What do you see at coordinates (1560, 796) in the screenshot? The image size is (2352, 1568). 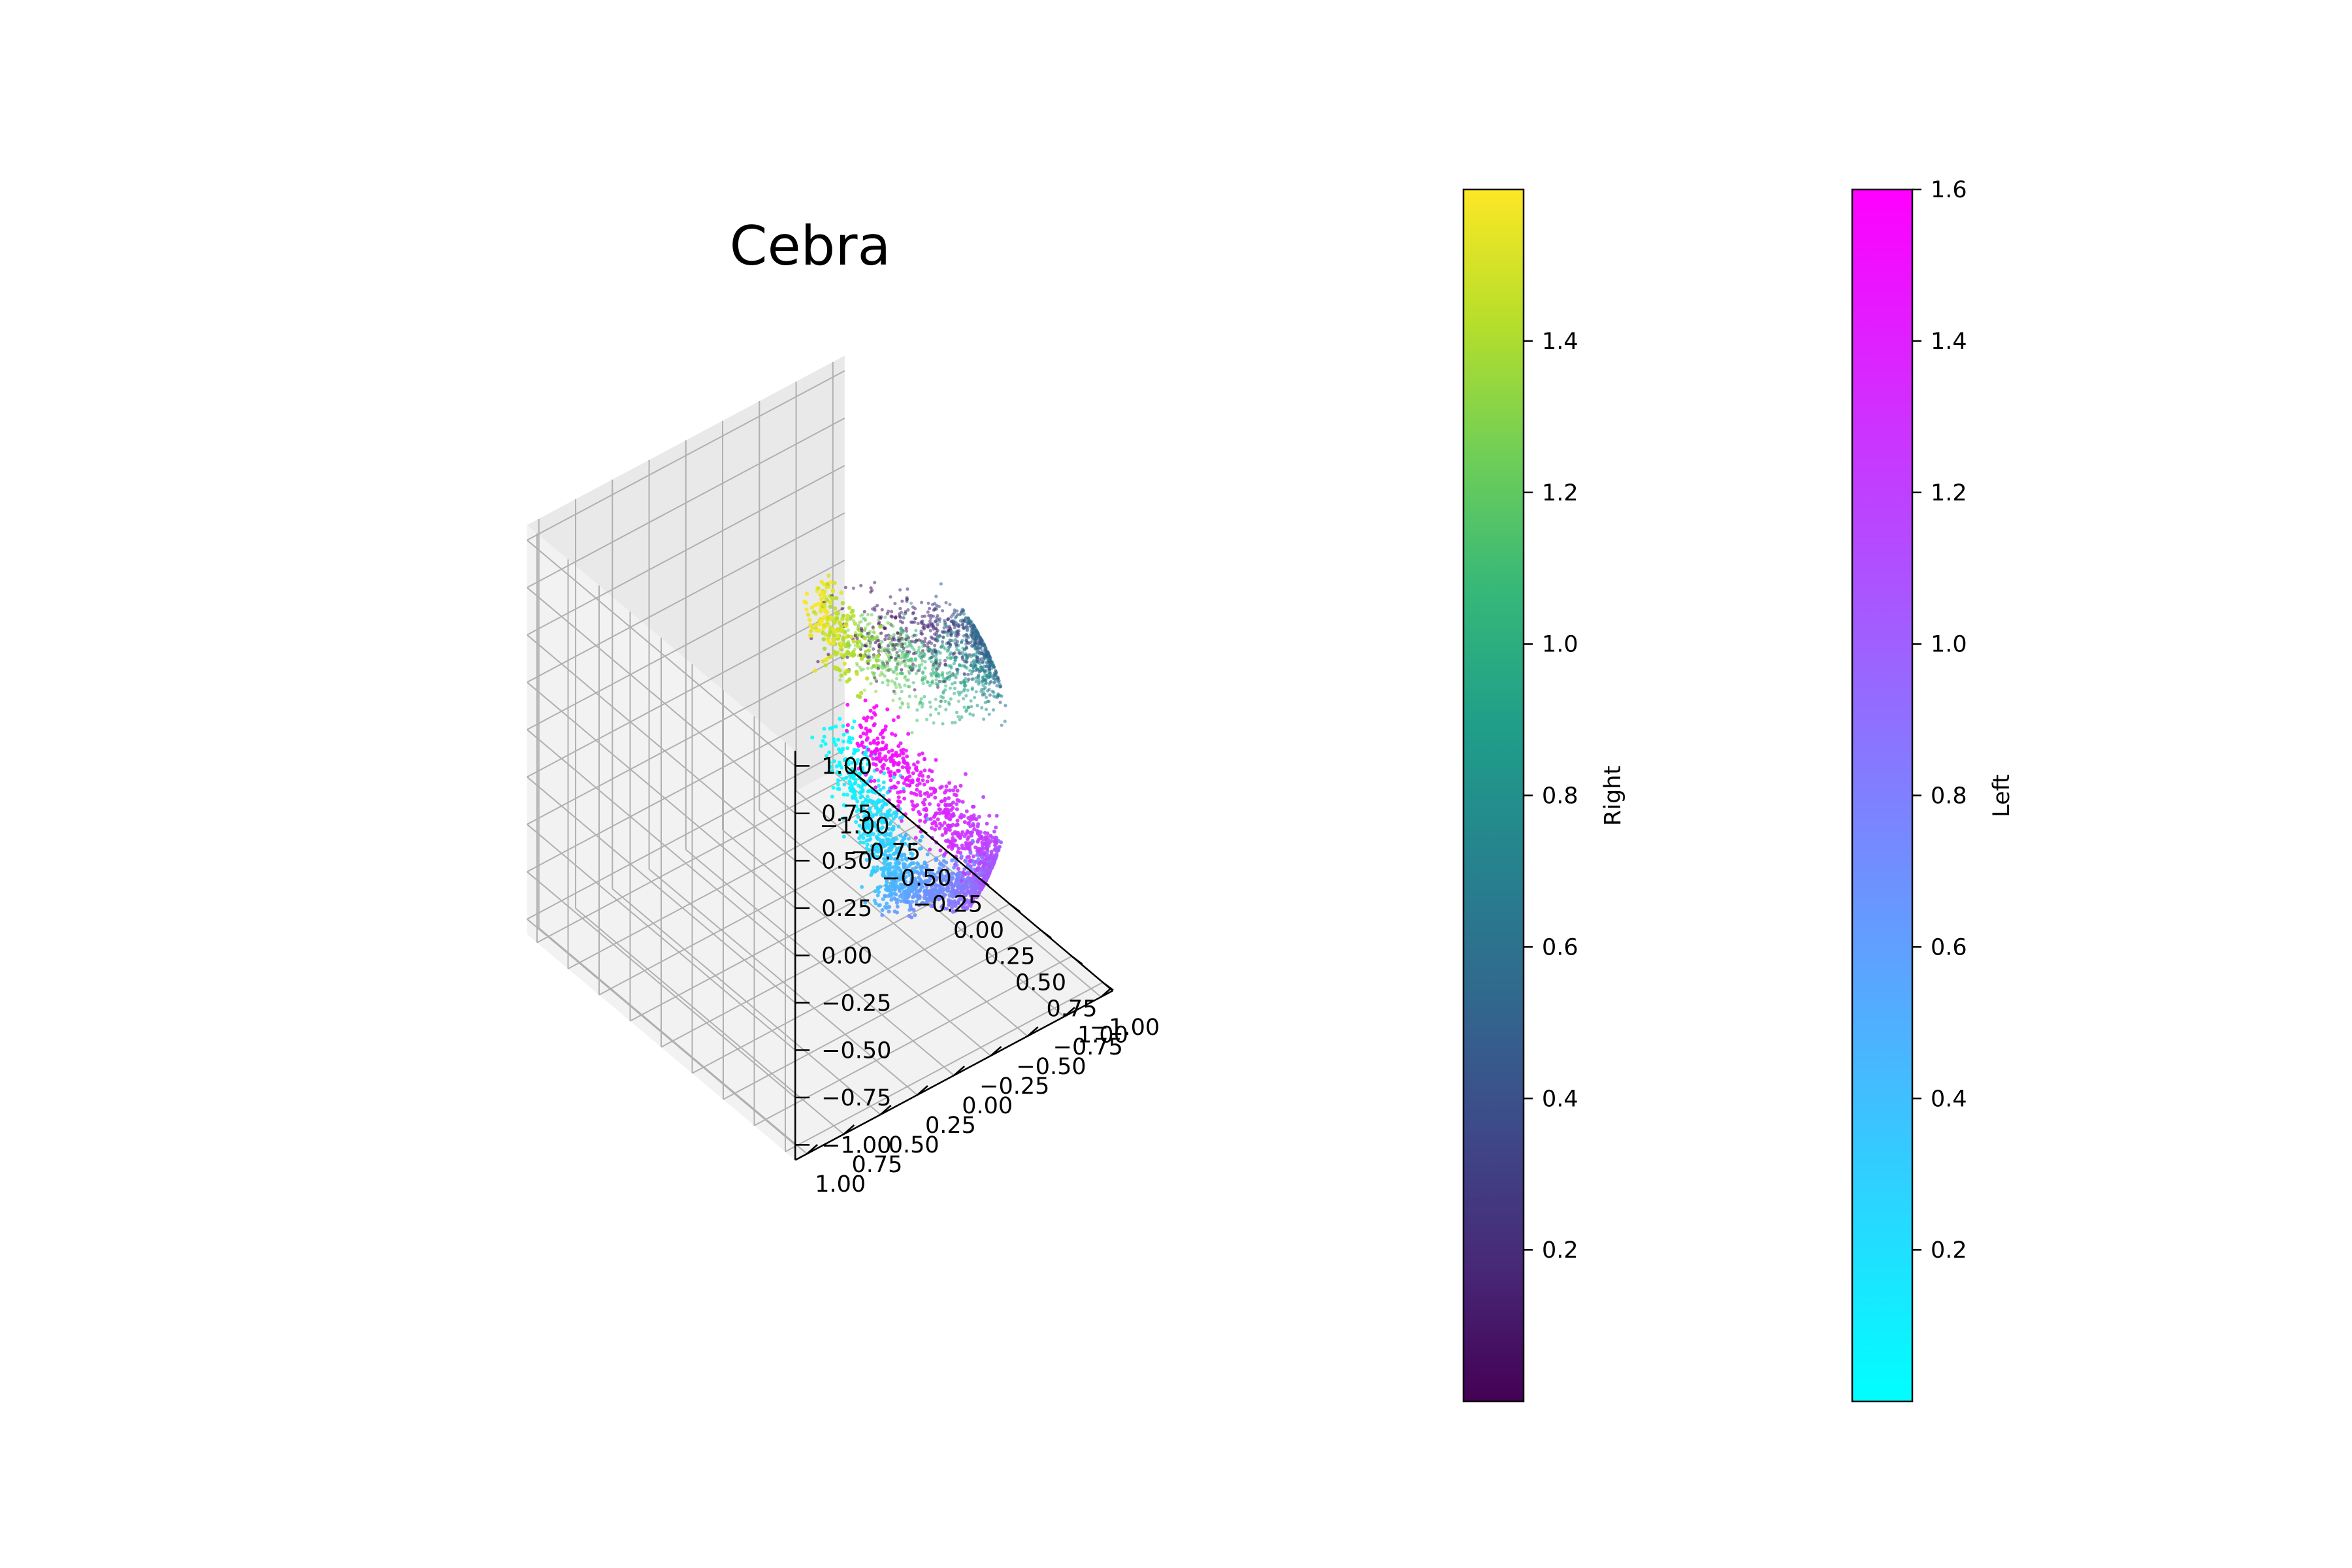 I see `colorbar-tick-label: 0.8` at bounding box center [1560, 796].